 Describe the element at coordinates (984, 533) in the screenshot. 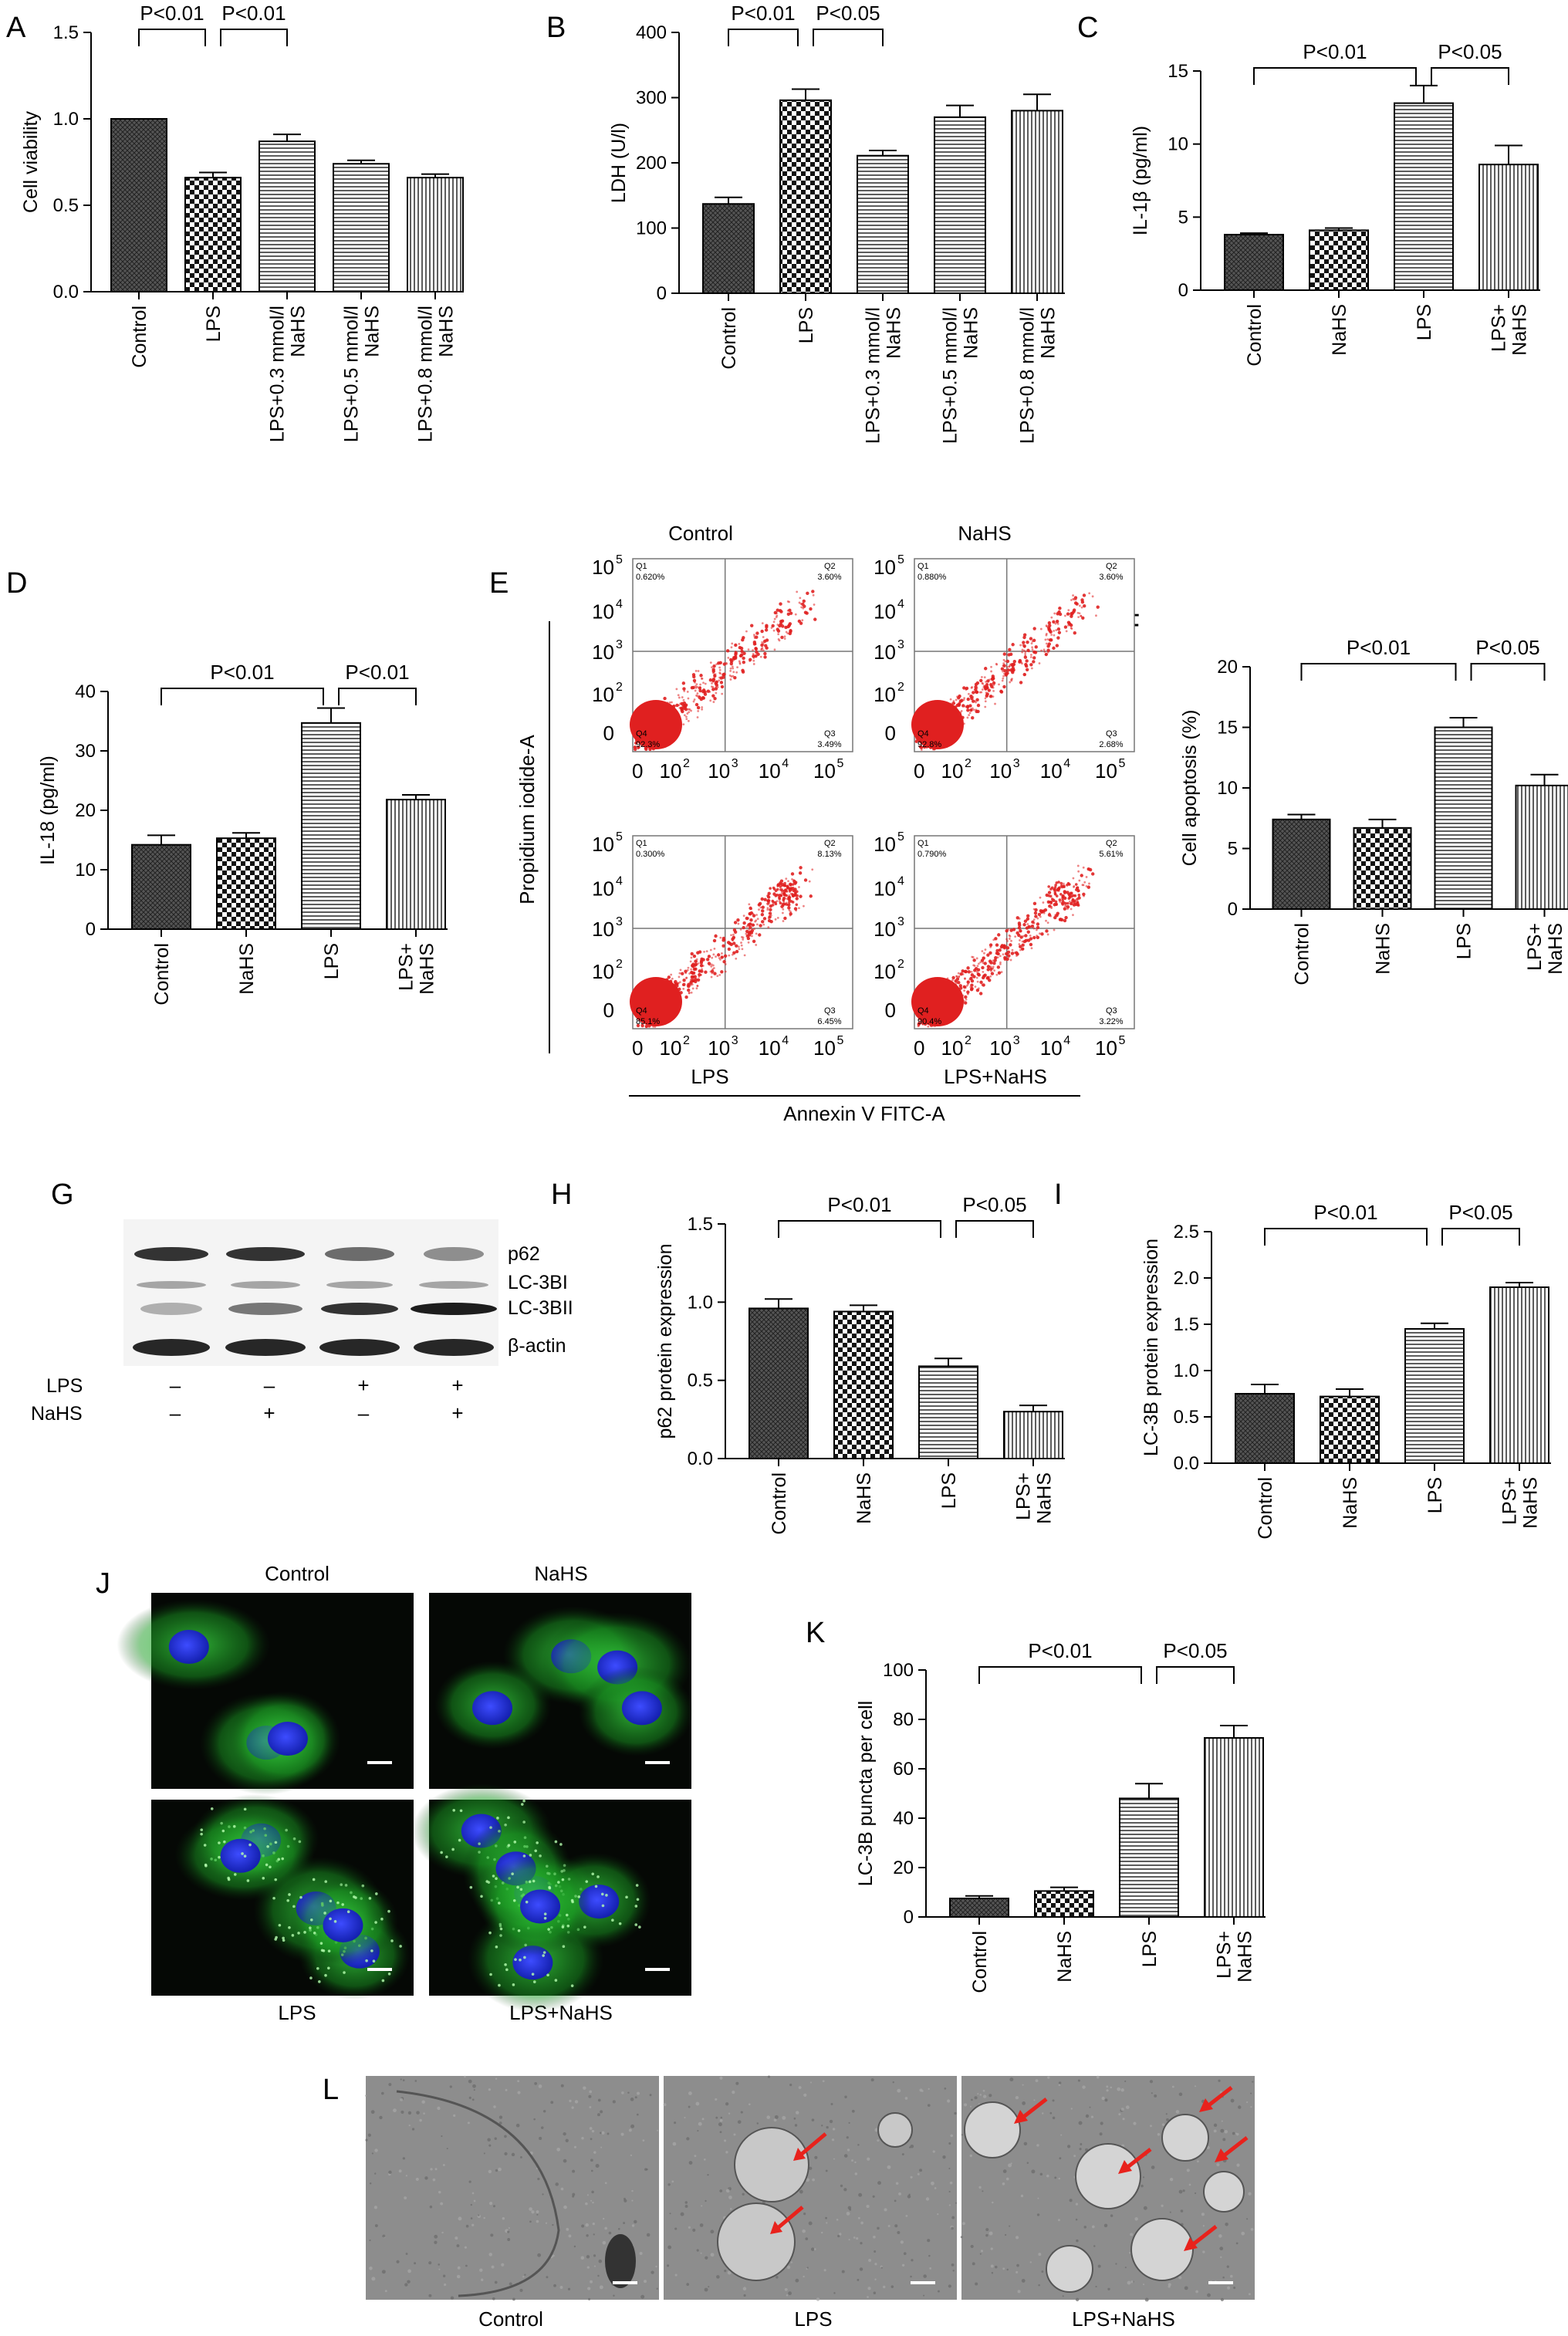

I see `flow-title-nahs: NaHS` at that location.